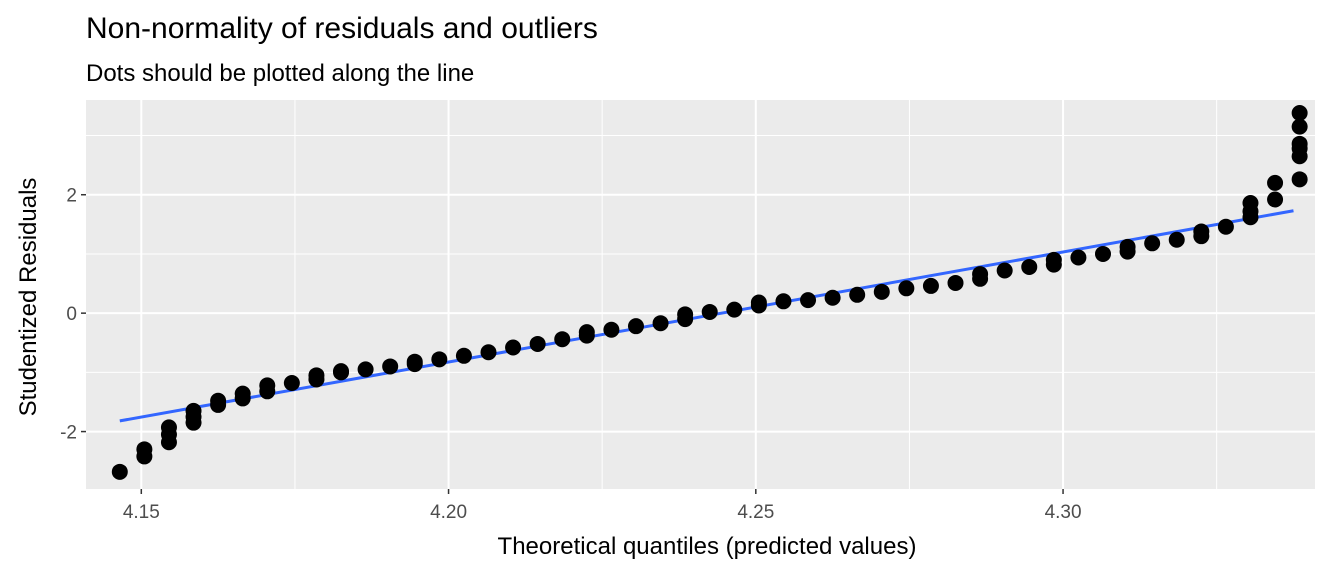 This screenshot has height=576, width=1344. Describe the element at coordinates (448, 512) in the screenshot. I see `x-tick-label: 4.20` at that location.